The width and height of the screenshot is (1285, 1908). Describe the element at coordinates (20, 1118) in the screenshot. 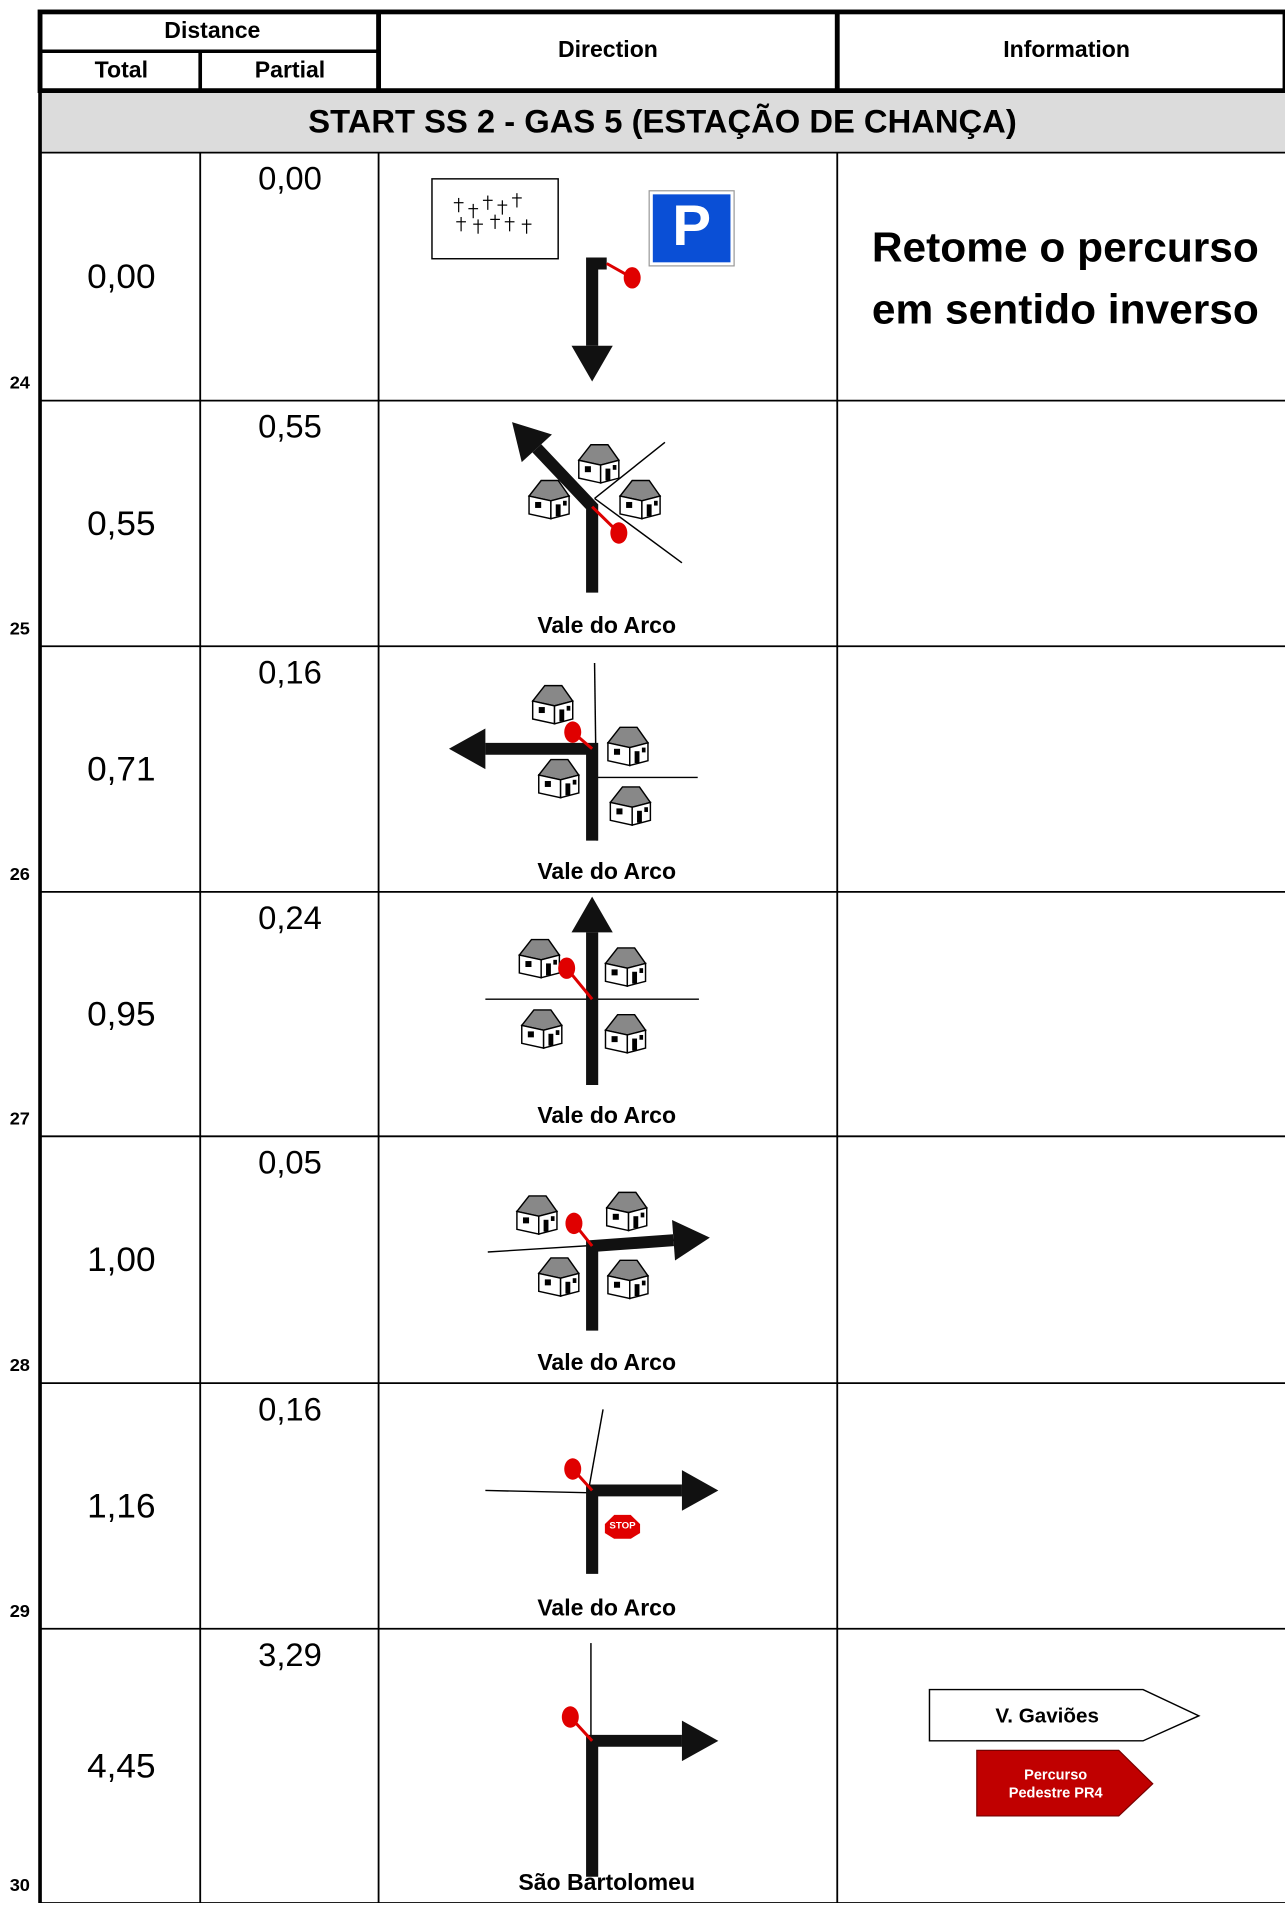

I see `row-number: 27` at that location.